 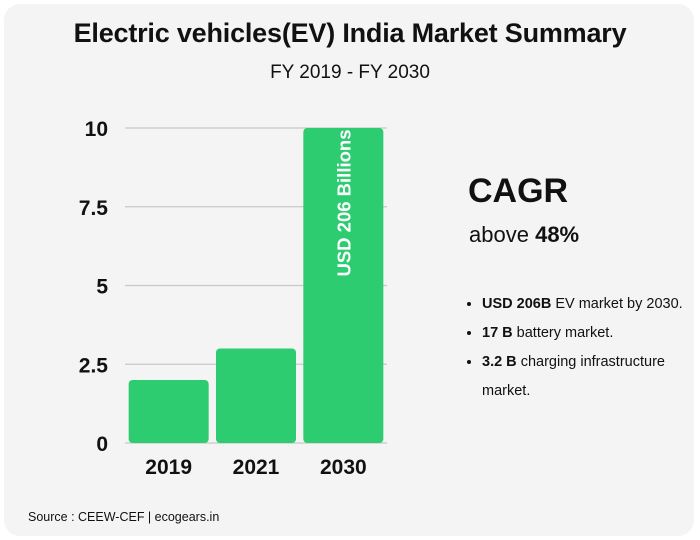 I want to click on list-item: USD 206B EV market by 2030., so click(x=587, y=304).